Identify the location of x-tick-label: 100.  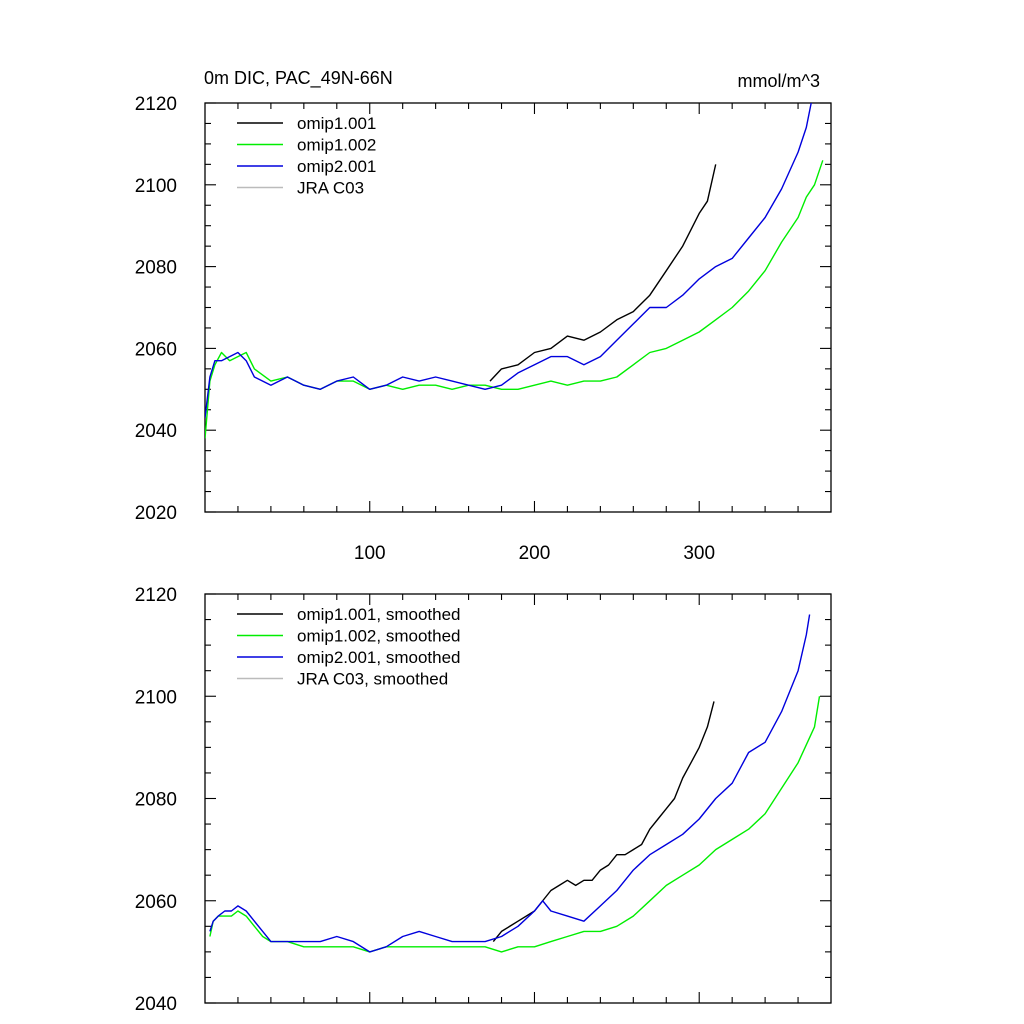
(370, 553).